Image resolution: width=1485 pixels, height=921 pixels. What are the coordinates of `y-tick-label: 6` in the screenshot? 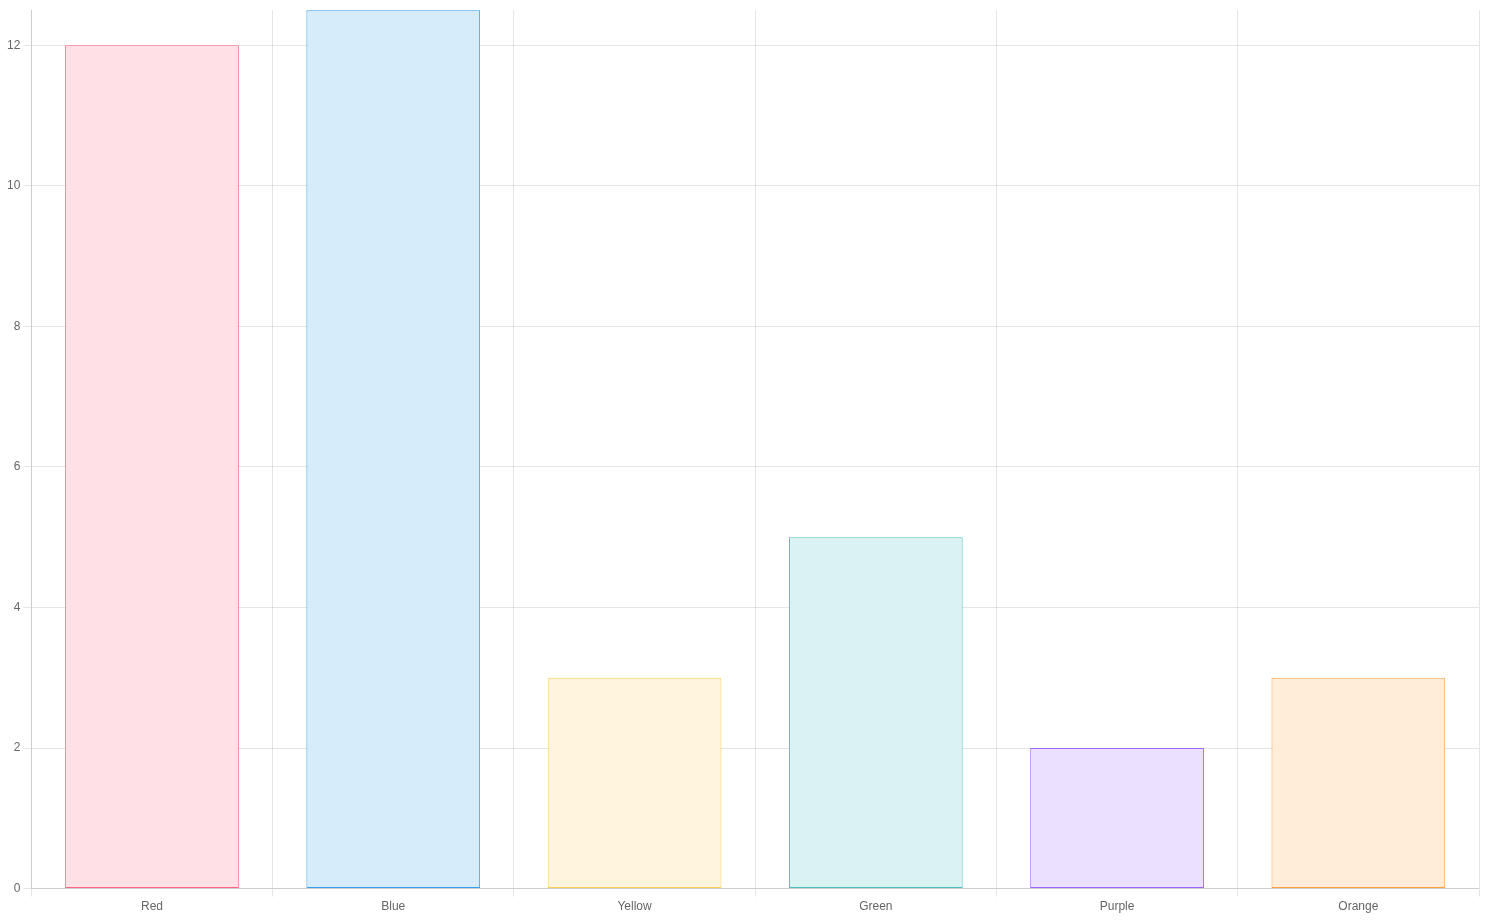 It's located at (17, 466).